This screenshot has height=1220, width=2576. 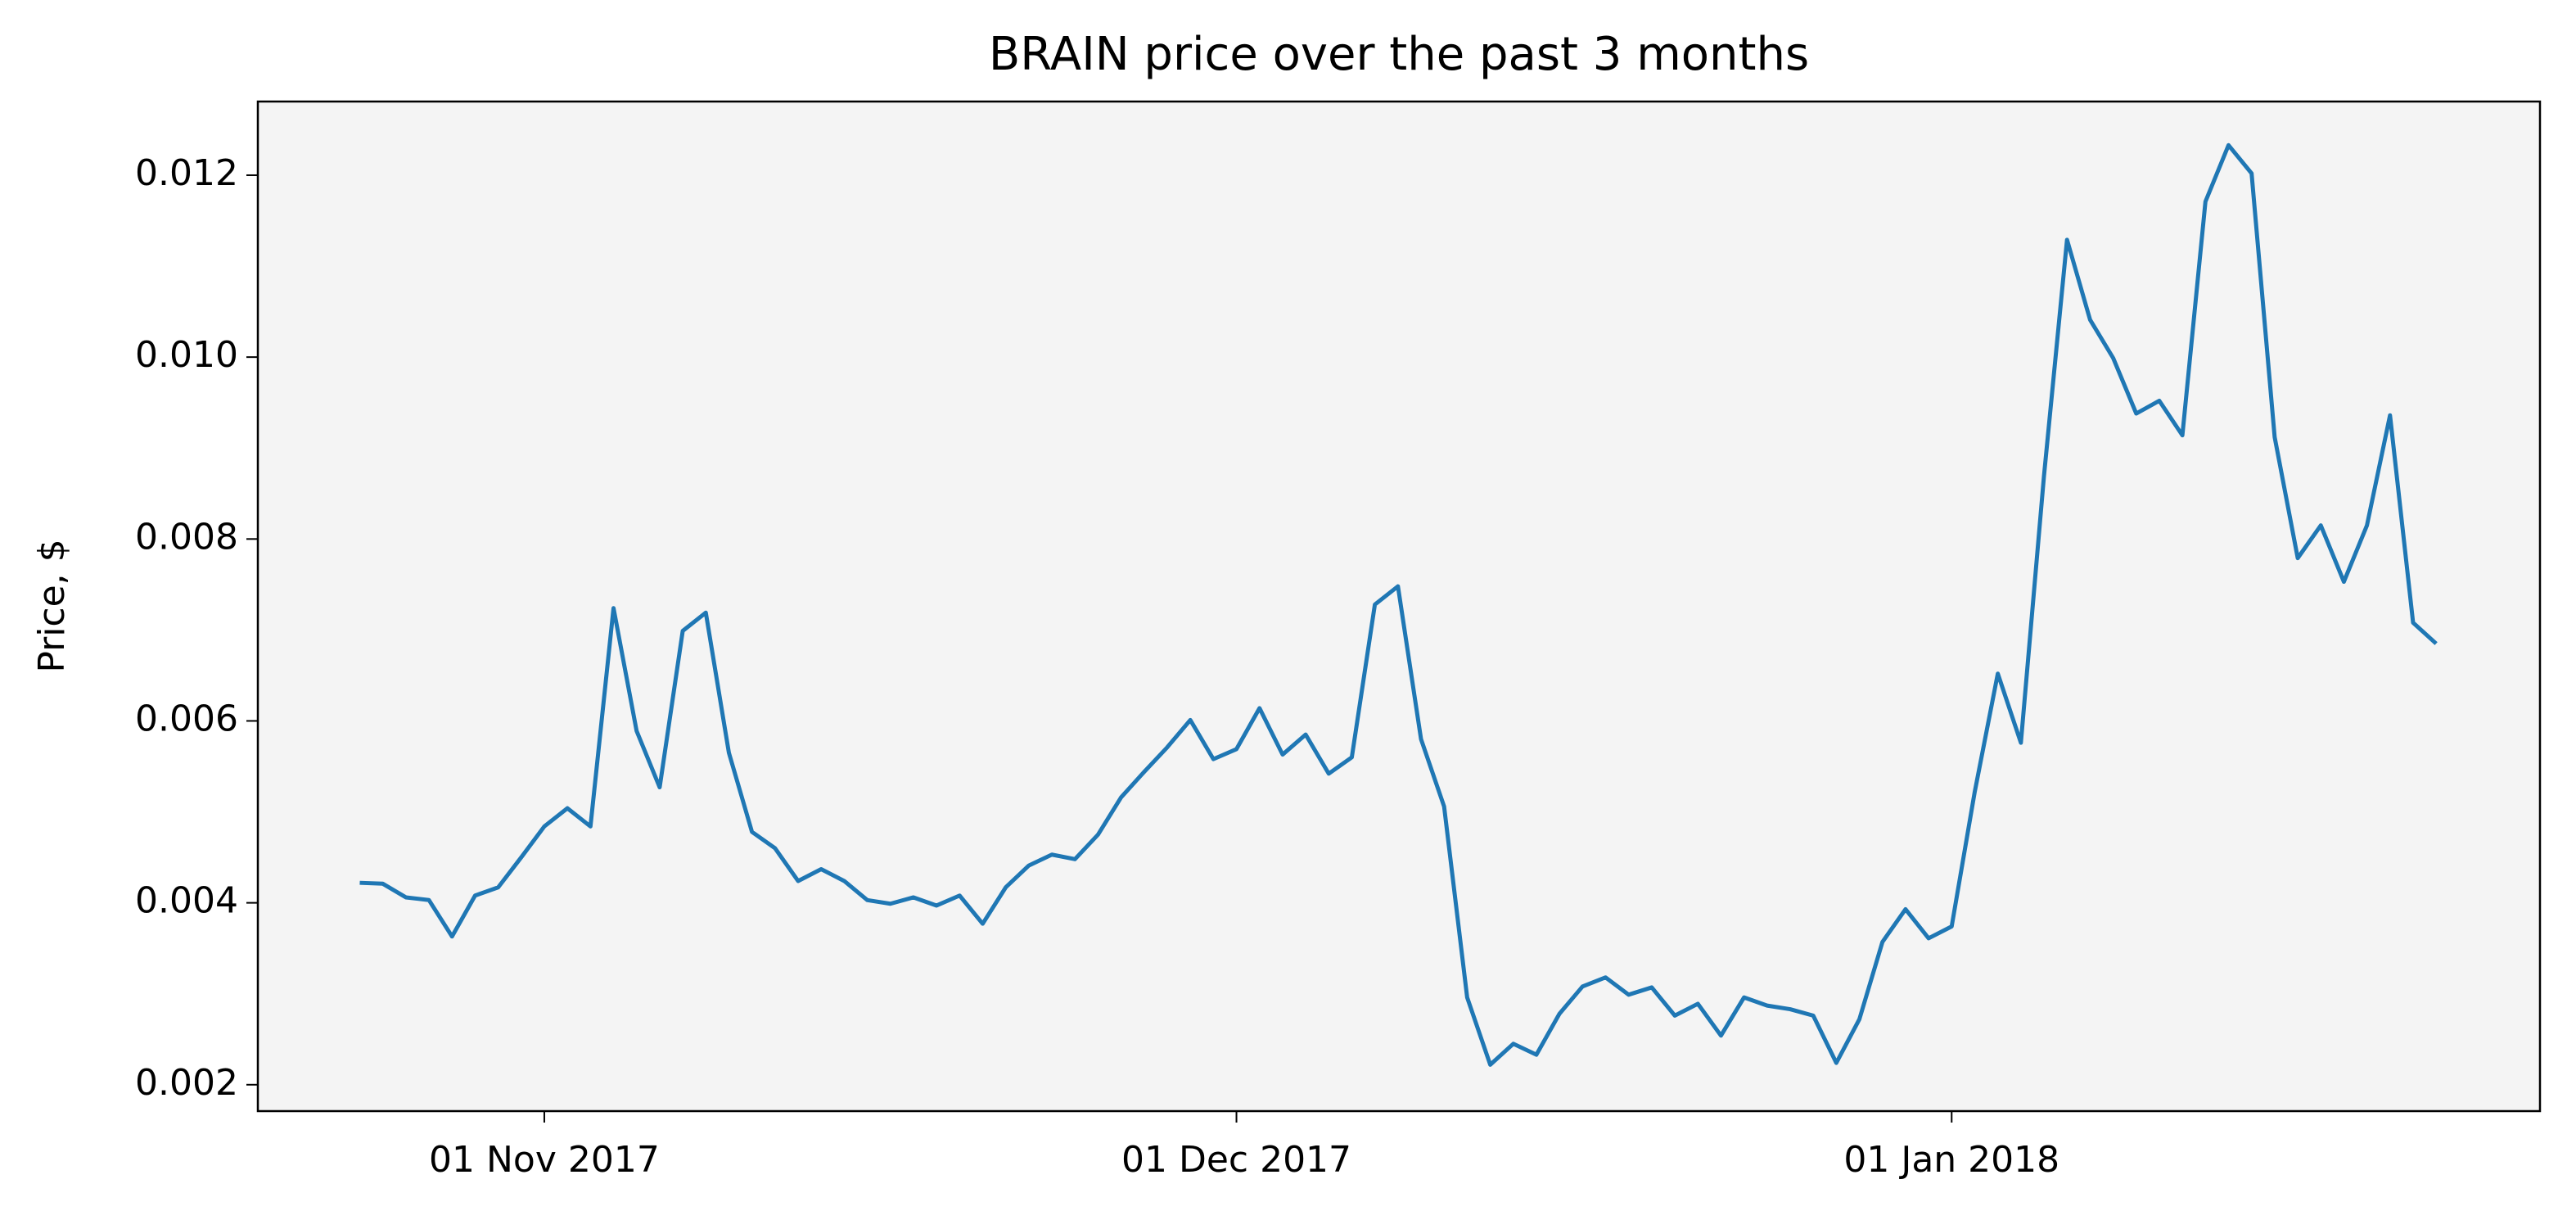 What do you see at coordinates (1951, 1160) in the screenshot?
I see `x-tick-label: 01 Jan 2018` at bounding box center [1951, 1160].